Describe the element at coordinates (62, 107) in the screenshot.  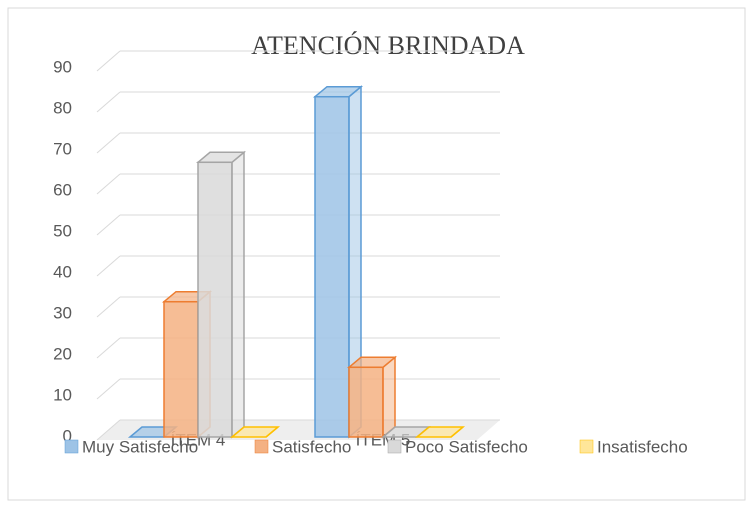
I see `y-tick-label: 80` at that location.